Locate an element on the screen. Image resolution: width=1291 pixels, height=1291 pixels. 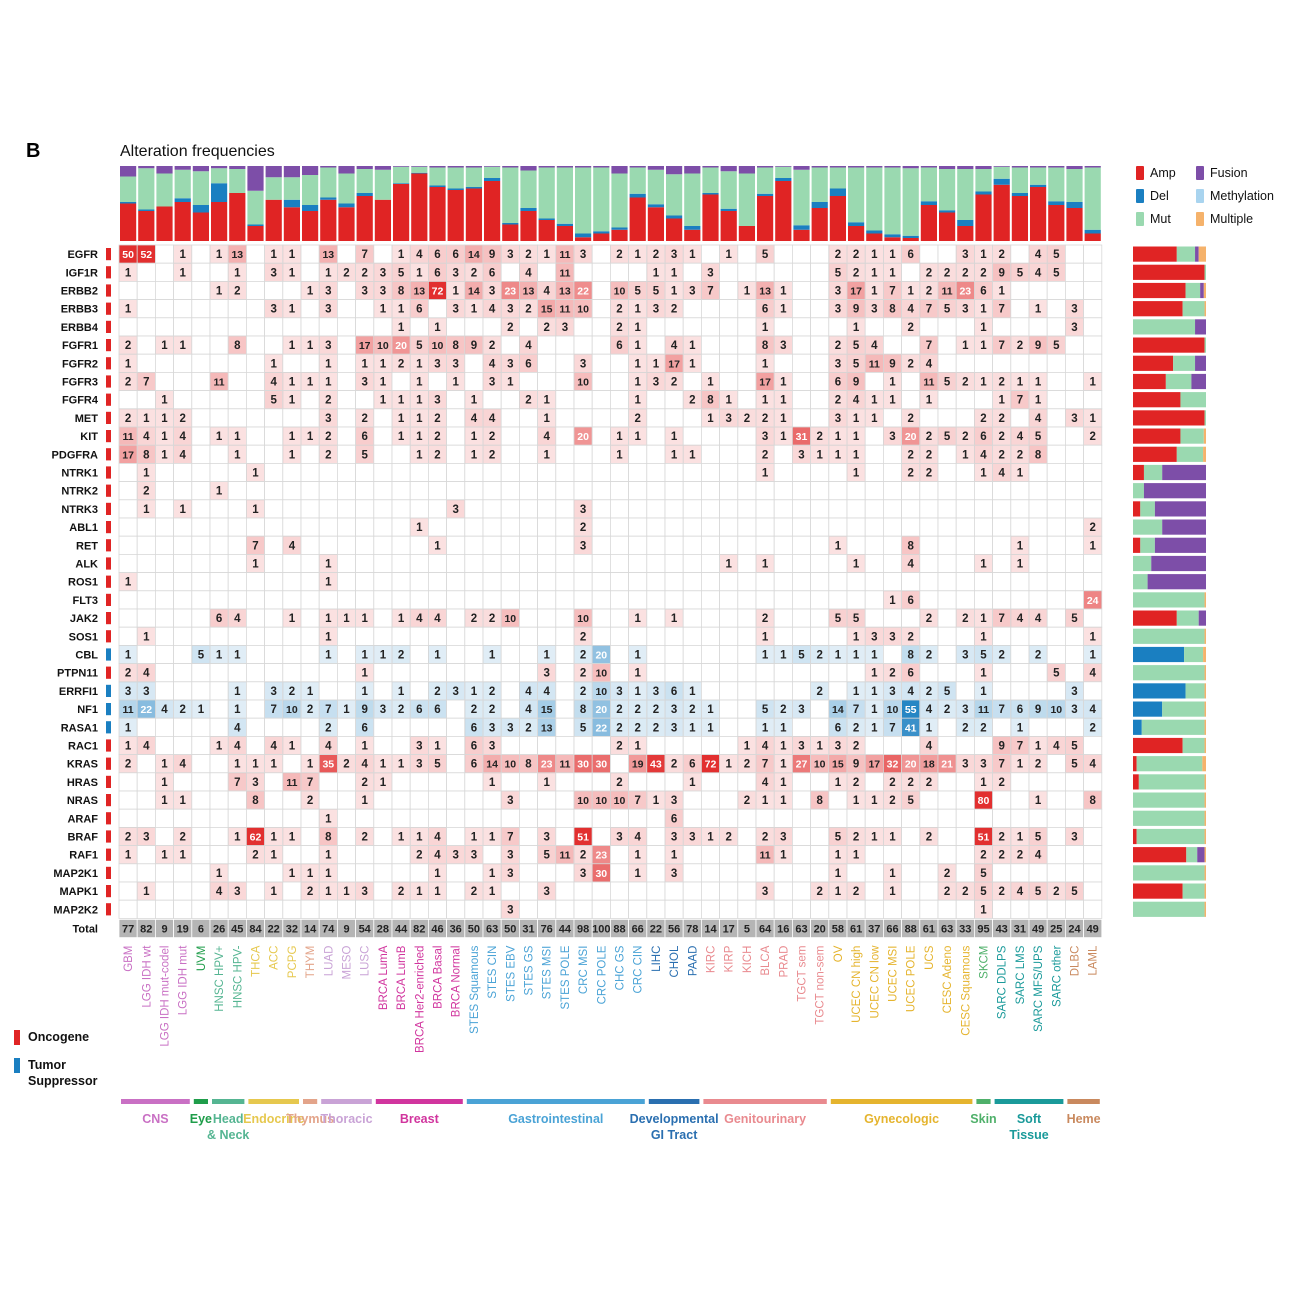
total-value: 46 is located at coordinates (437, 930).